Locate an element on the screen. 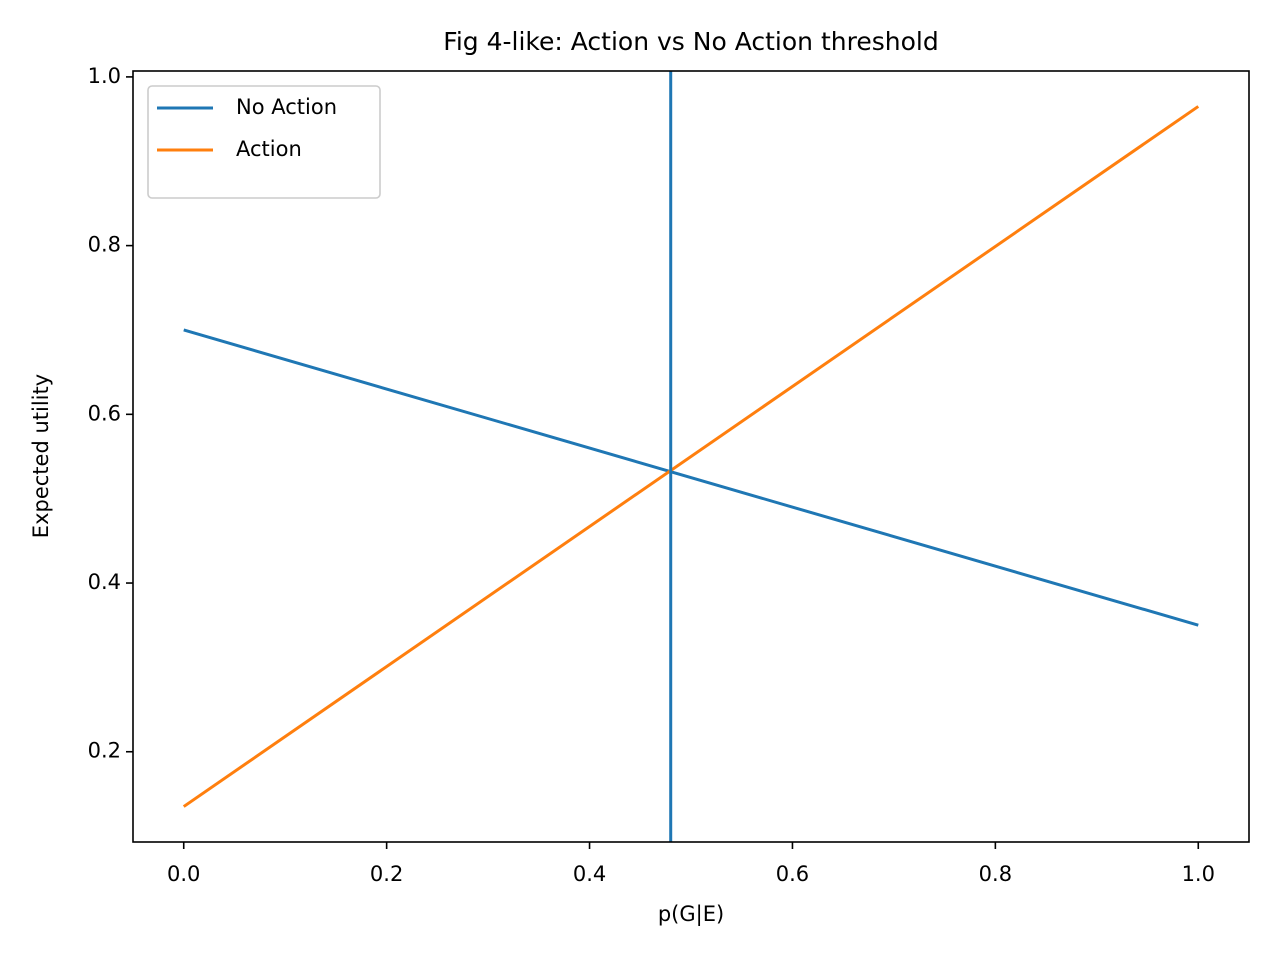 This screenshot has width=1280, height=960. y-tick-label: 0.8 is located at coordinates (104, 245).